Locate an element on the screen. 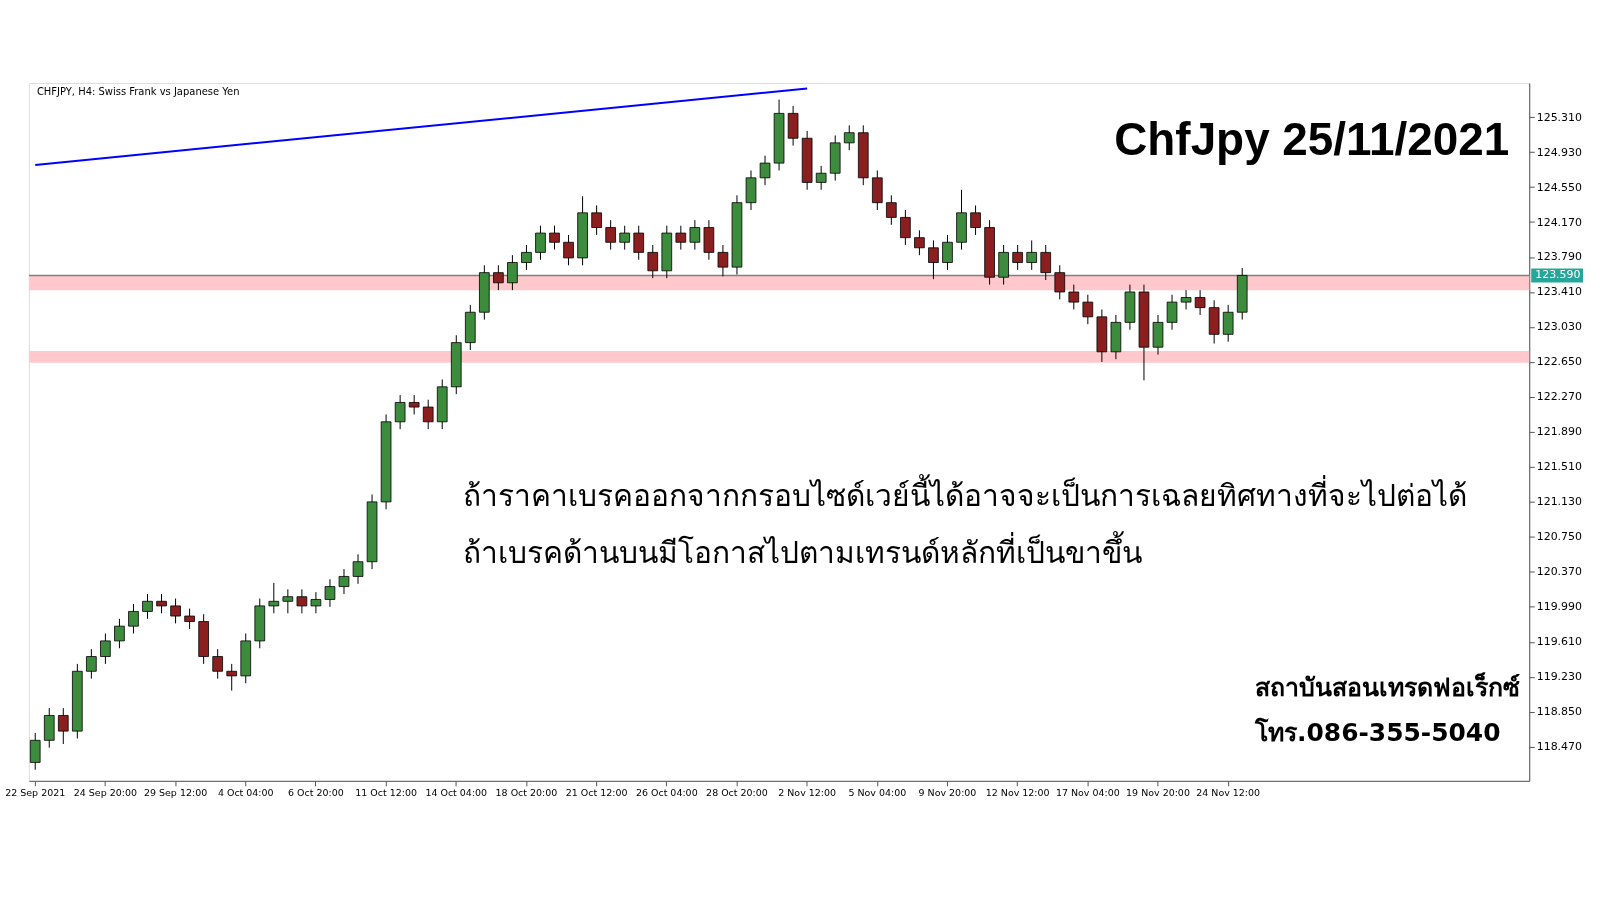 This screenshot has height=900, width=1600. y-tick-label: 123.790 is located at coordinates (1559, 257).